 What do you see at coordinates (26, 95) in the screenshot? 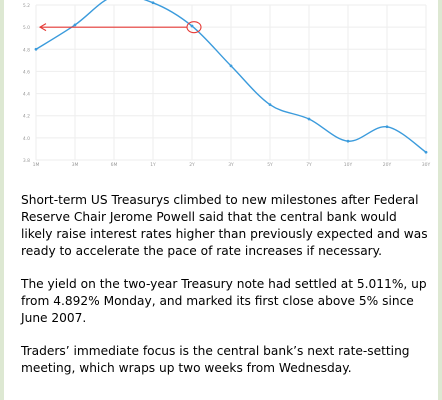
I see `y-tick-label: 4.4` at bounding box center [26, 95].